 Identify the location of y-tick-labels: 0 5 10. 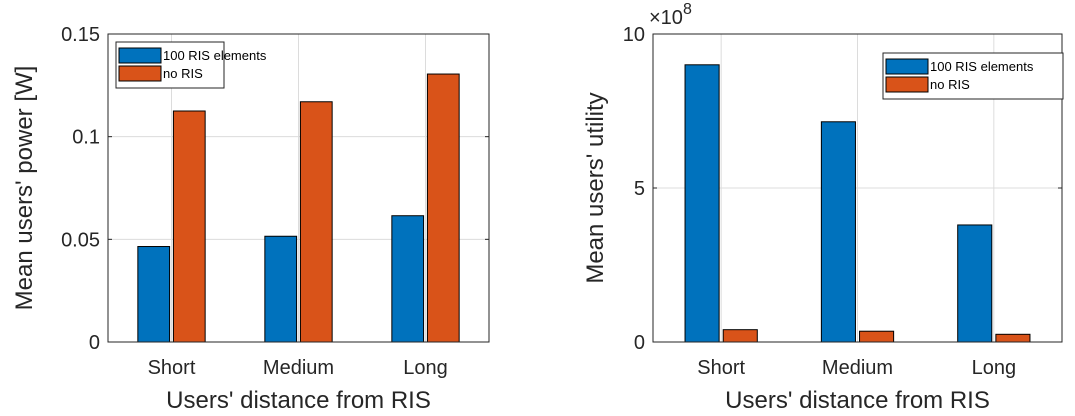
(634, 189).